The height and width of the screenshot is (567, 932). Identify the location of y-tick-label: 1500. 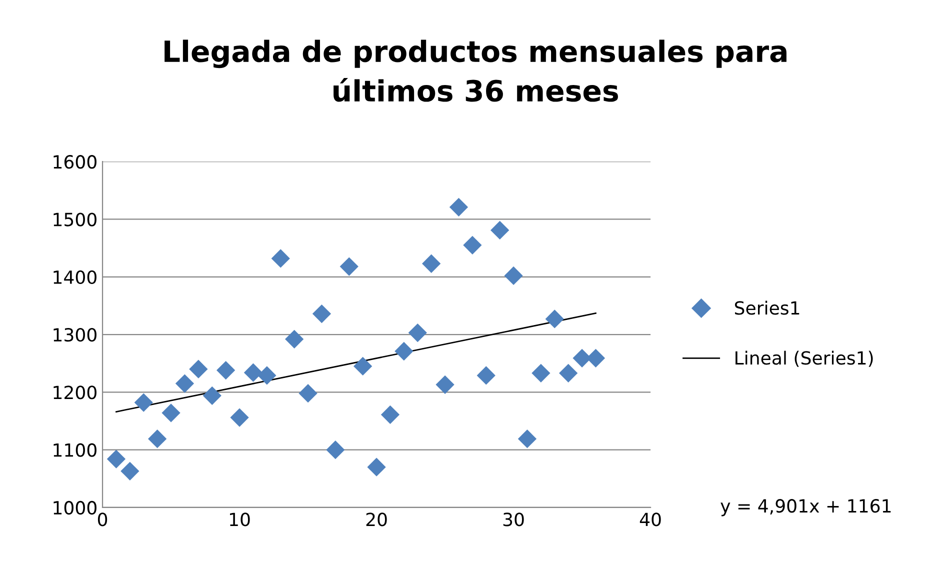
(75, 219).